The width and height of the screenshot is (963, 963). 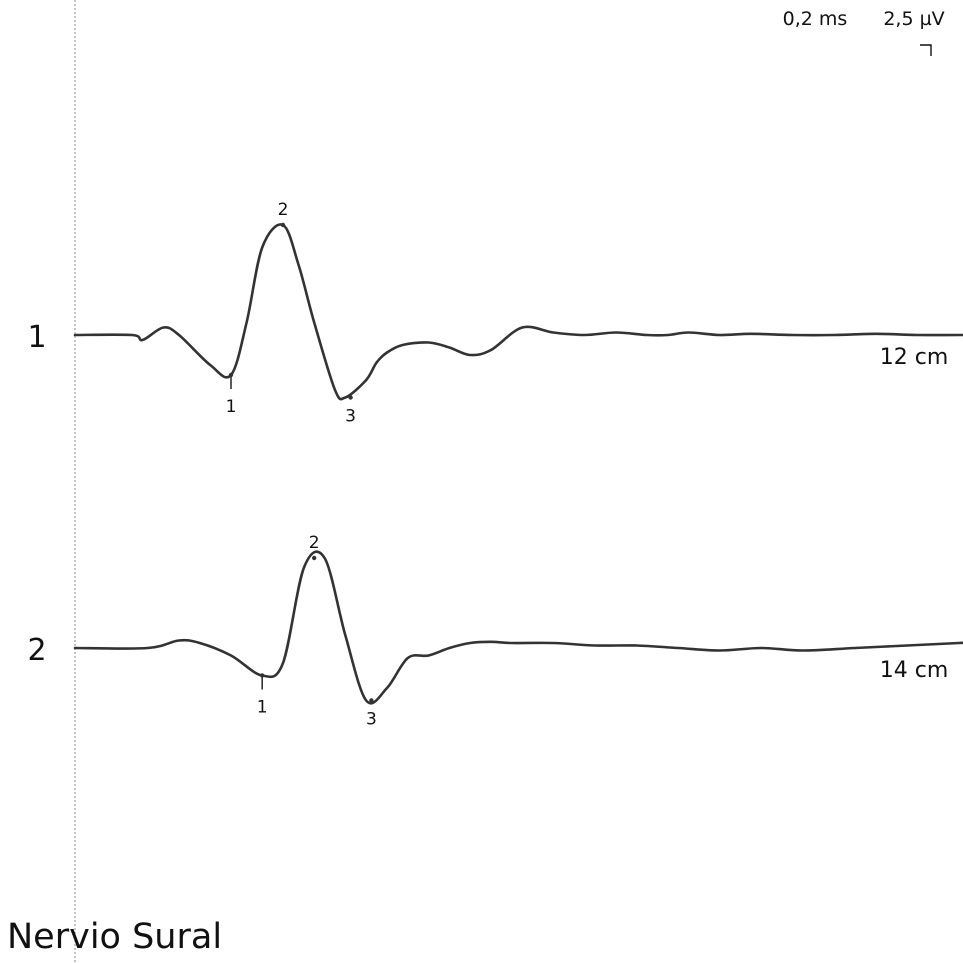 What do you see at coordinates (914, 357) in the screenshot?
I see `trace-1-distance: 12 cm` at bounding box center [914, 357].